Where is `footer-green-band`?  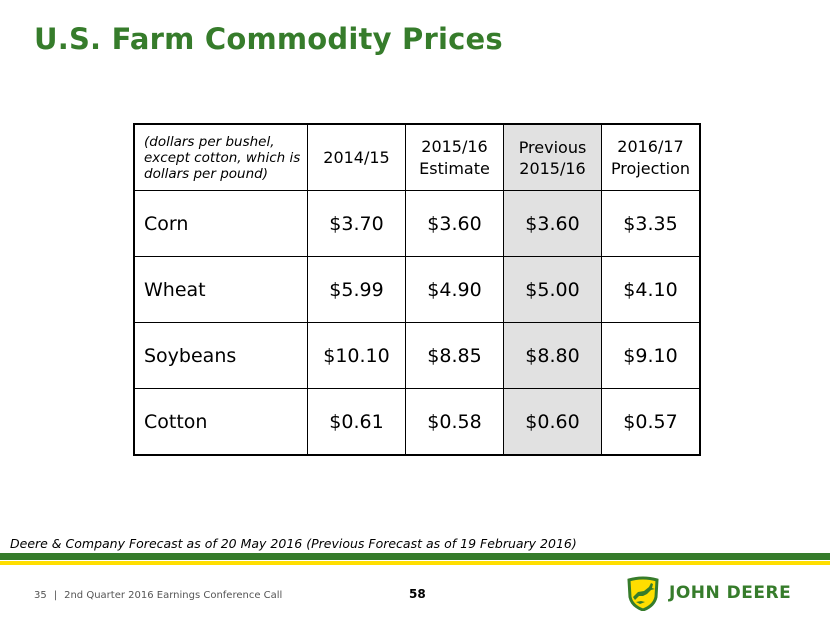
footer-green-band is located at coordinates (415, 556).